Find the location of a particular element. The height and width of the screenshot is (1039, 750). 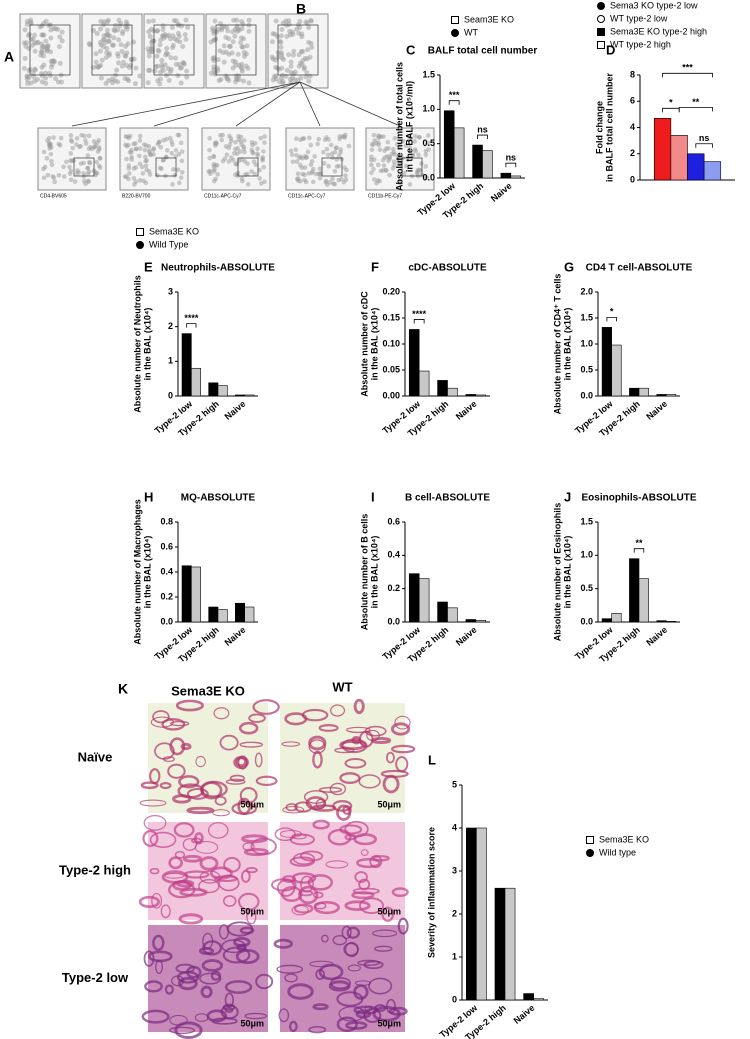

y-tick-label: 0.5 is located at coordinates (428, 143).